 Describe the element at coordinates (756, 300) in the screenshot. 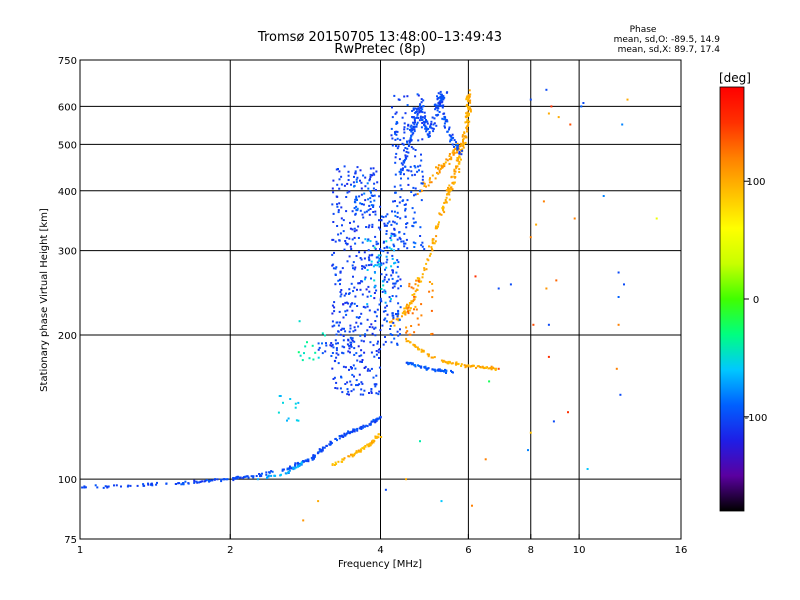

I see `colorbar-tick-label: 0` at that location.